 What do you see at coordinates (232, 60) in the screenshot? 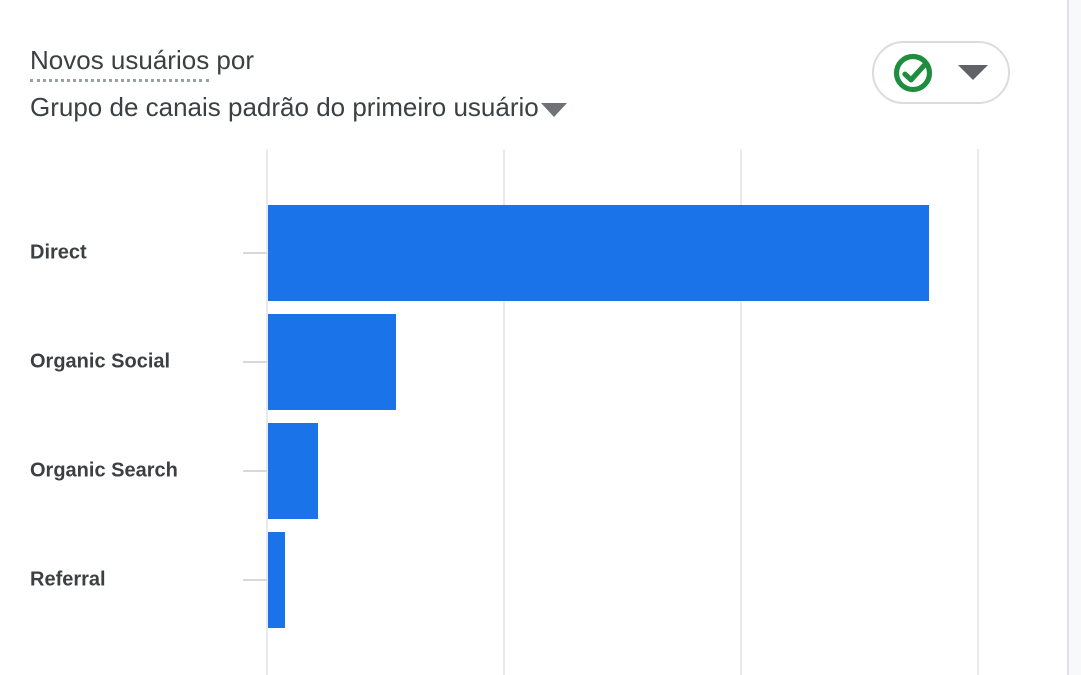
I see `metric-suffix-text: por` at bounding box center [232, 60].